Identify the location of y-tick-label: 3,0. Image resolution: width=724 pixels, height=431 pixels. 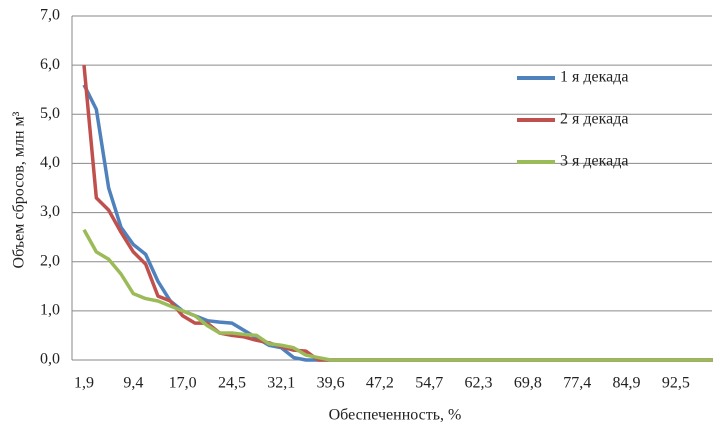
(50, 211).